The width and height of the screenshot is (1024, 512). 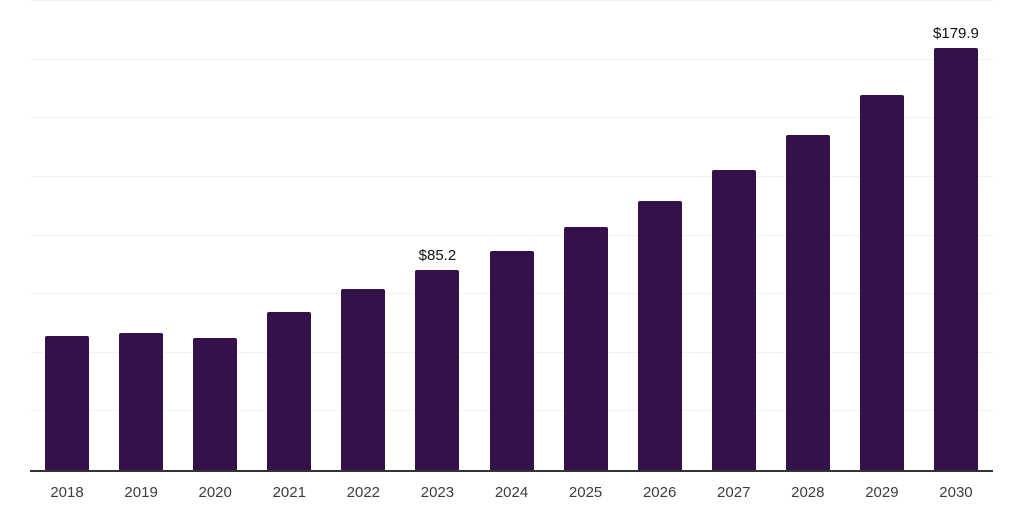 I want to click on bar-column-2023: $85.2, so click(x=437, y=235).